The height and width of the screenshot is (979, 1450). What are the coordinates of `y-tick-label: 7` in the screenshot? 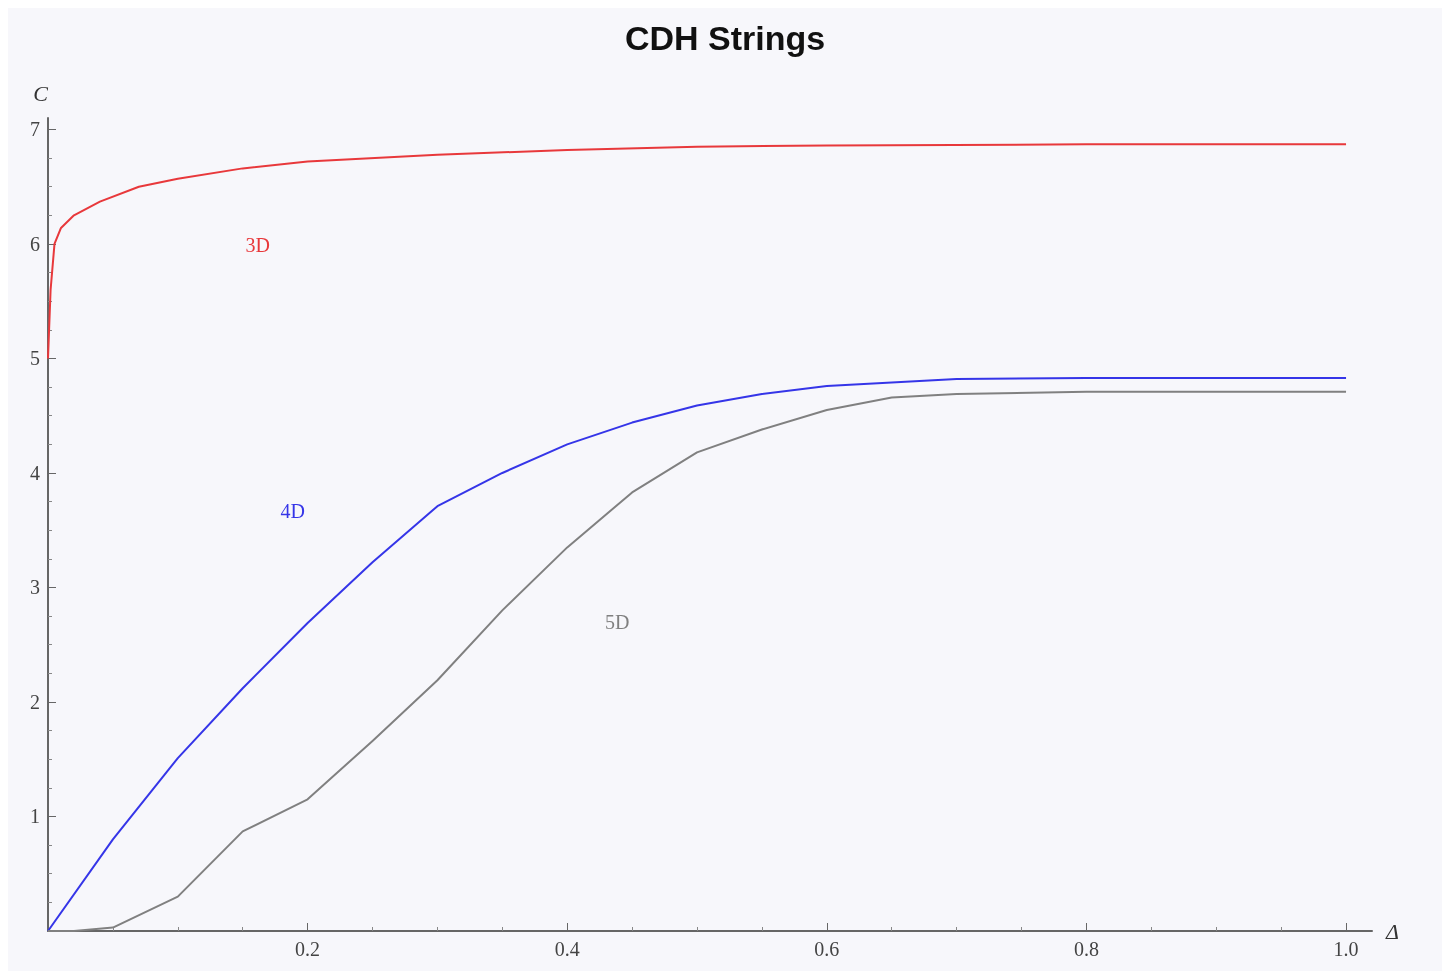 It's located at (35, 129).